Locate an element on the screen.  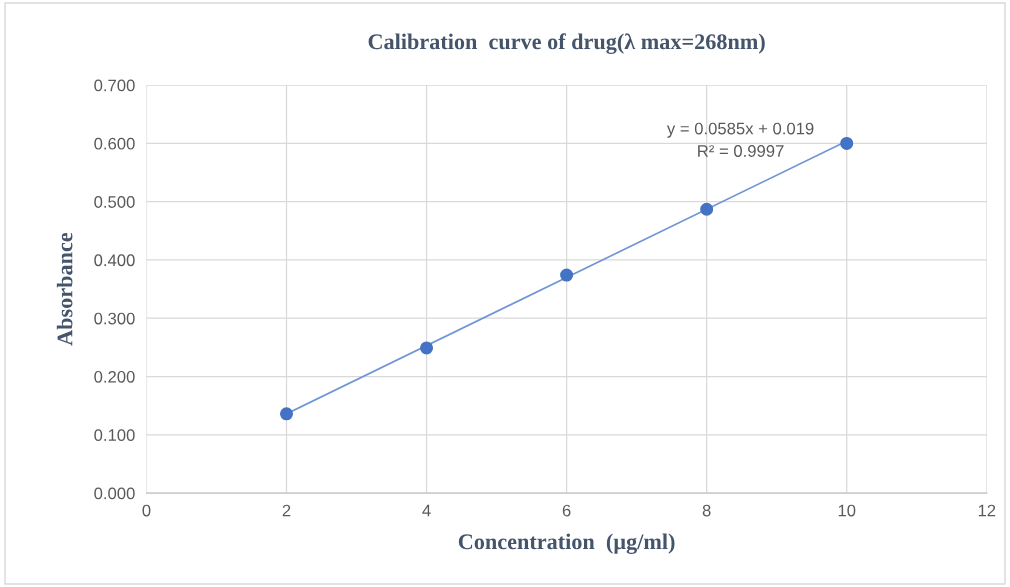
annotation: y = 0.0585x + 0.019 is located at coordinates (740, 130).